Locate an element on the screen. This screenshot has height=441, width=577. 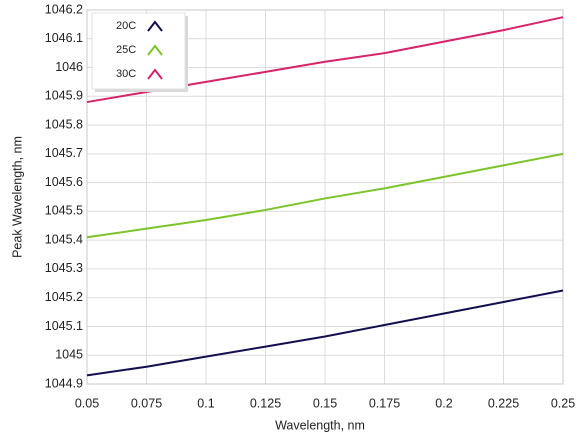
x-tick-label: 0.125 is located at coordinates (265, 403).